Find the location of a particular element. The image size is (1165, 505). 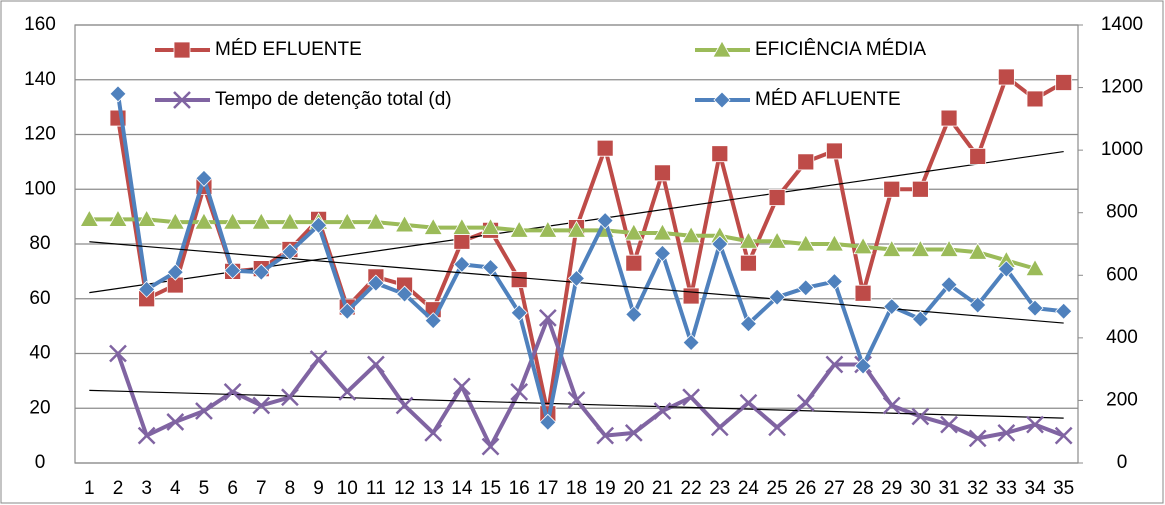

x-tick-label: 13 is located at coordinates (433, 488).